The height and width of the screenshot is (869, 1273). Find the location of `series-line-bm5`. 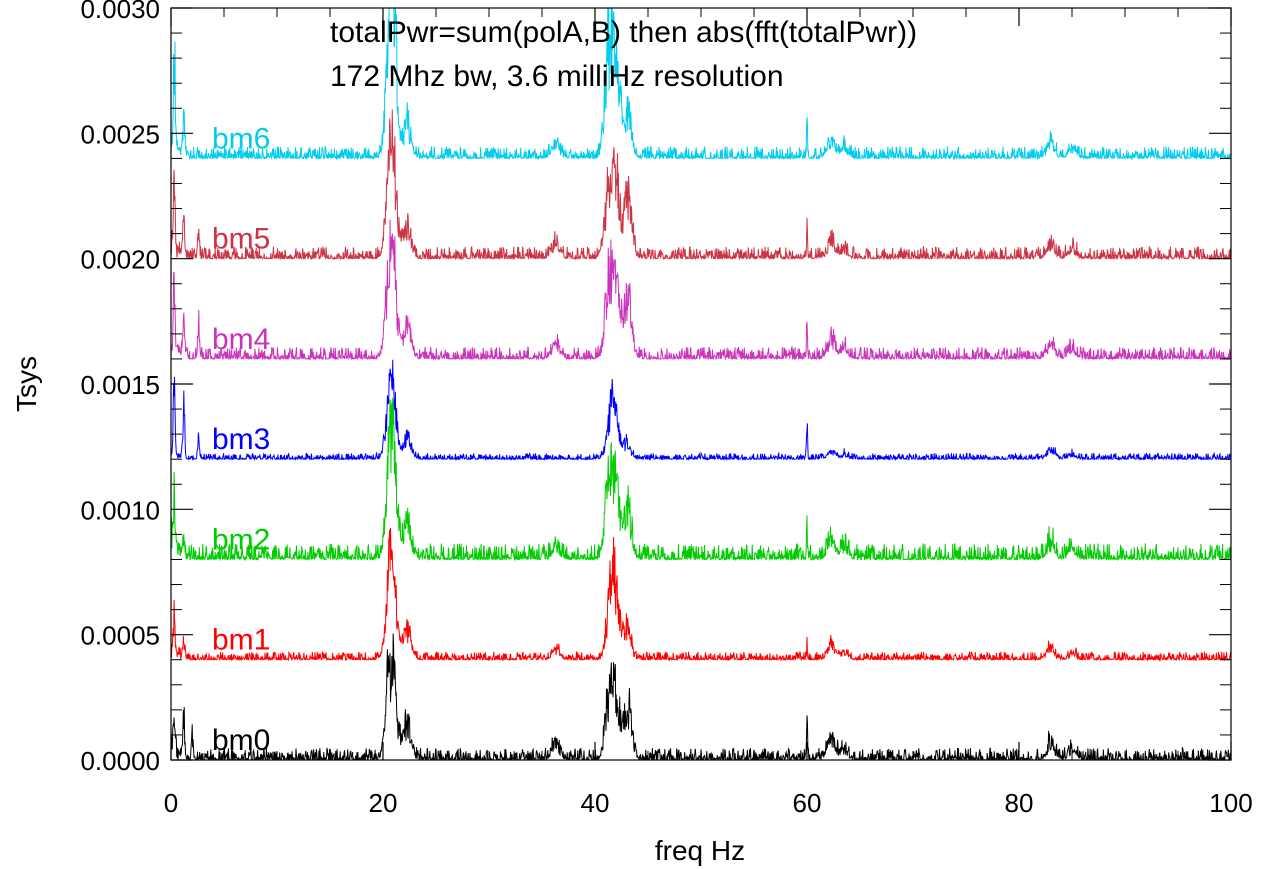

series-line-bm5 is located at coordinates (701, 185).